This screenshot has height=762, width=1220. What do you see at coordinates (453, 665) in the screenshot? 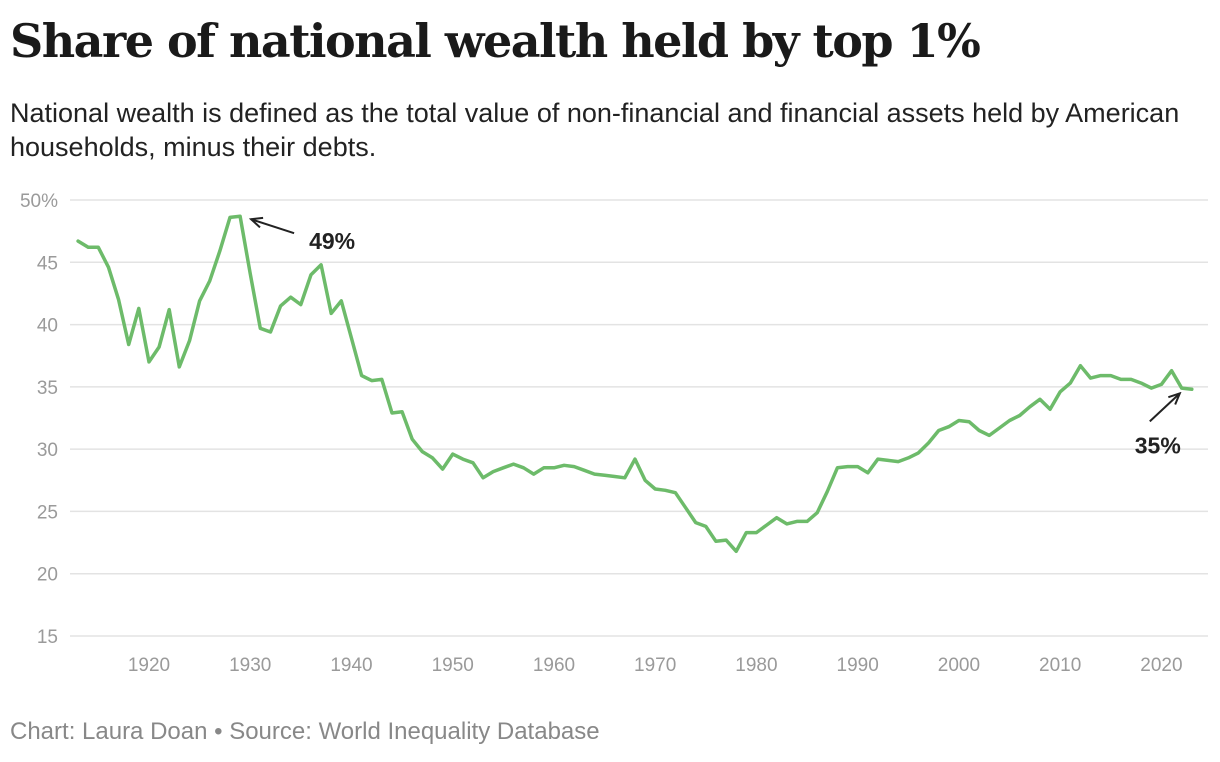
I see `x-tick-label: 1950` at bounding box center [453, 665].